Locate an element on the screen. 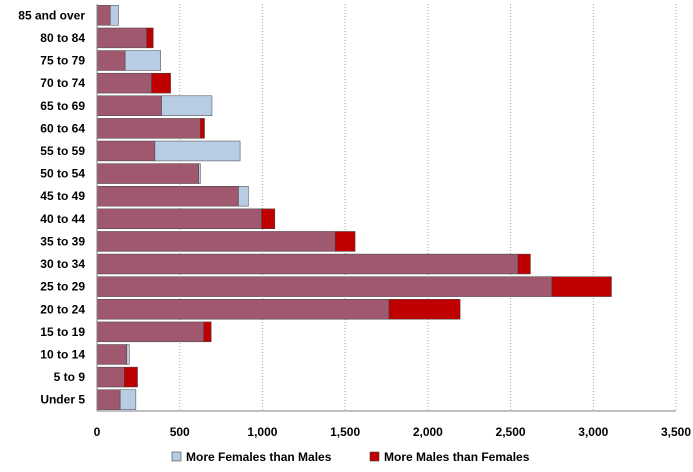  category-label: 65 to 69 is located at coordinates (62, 106).